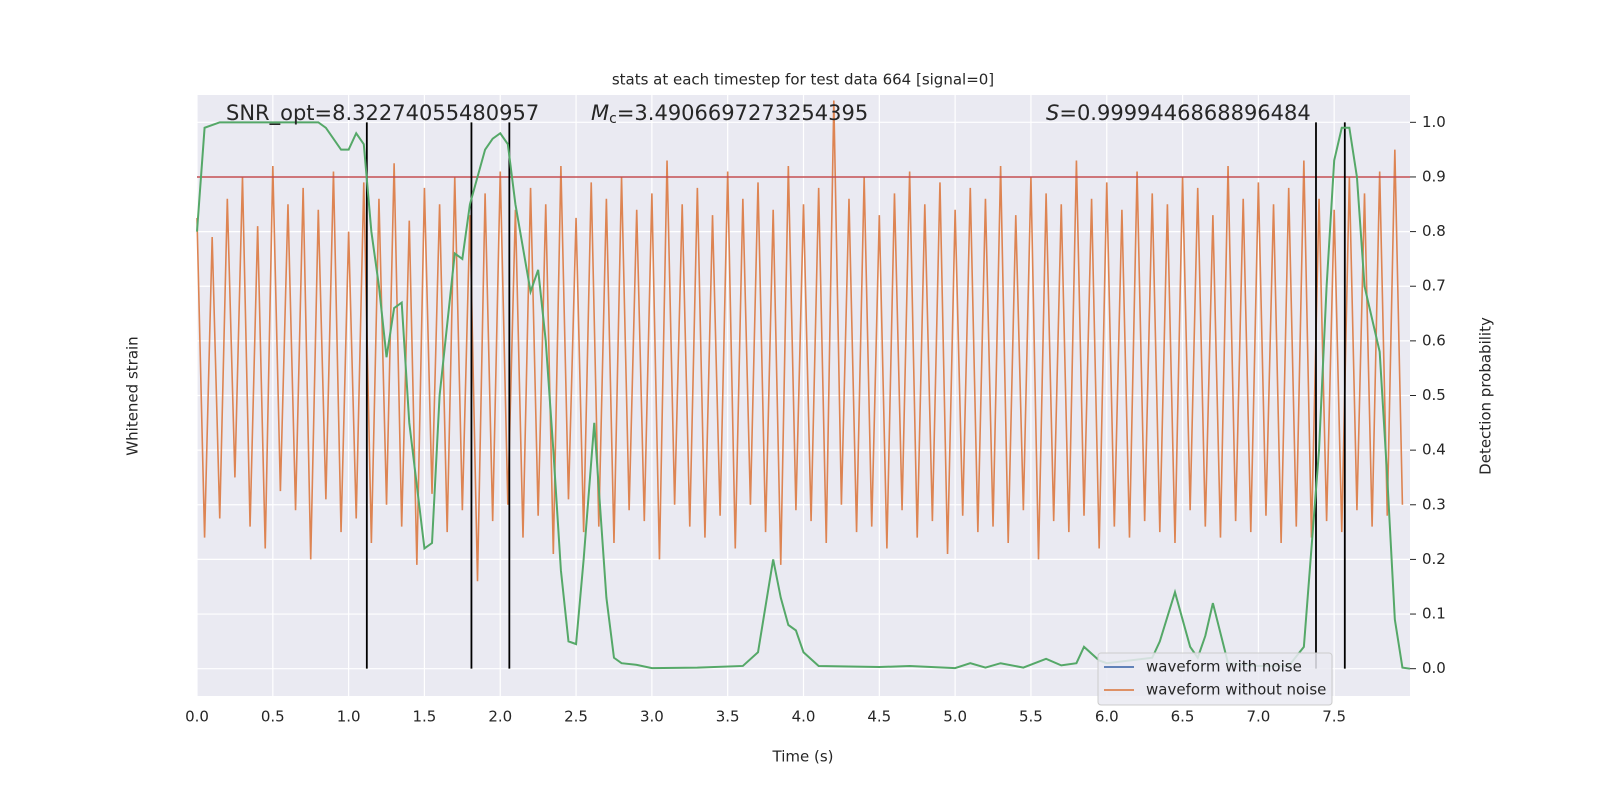 This screenshot has width=1600, height=800. What do you see at coordinates (1434, 286) in the screenshot?
I see `y2-tick-label: 0.7` at bounding box center [1434, 286].